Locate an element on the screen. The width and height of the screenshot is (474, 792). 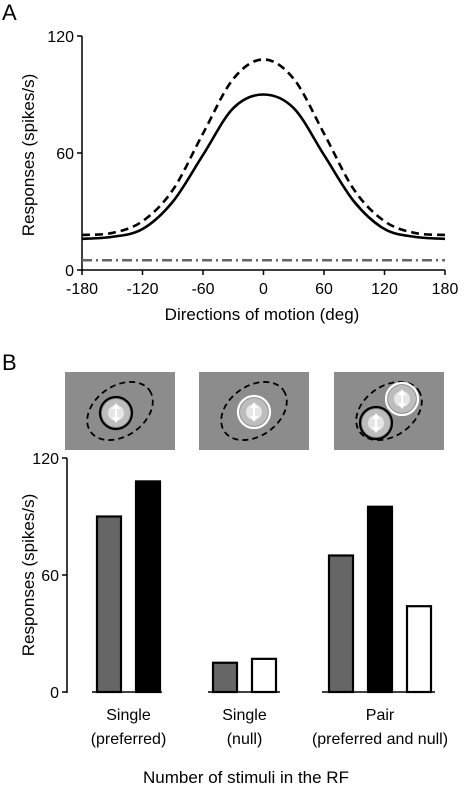
panel-a-x-axis-label: Directions of motion (deg) is located at coordinates (262, 314).